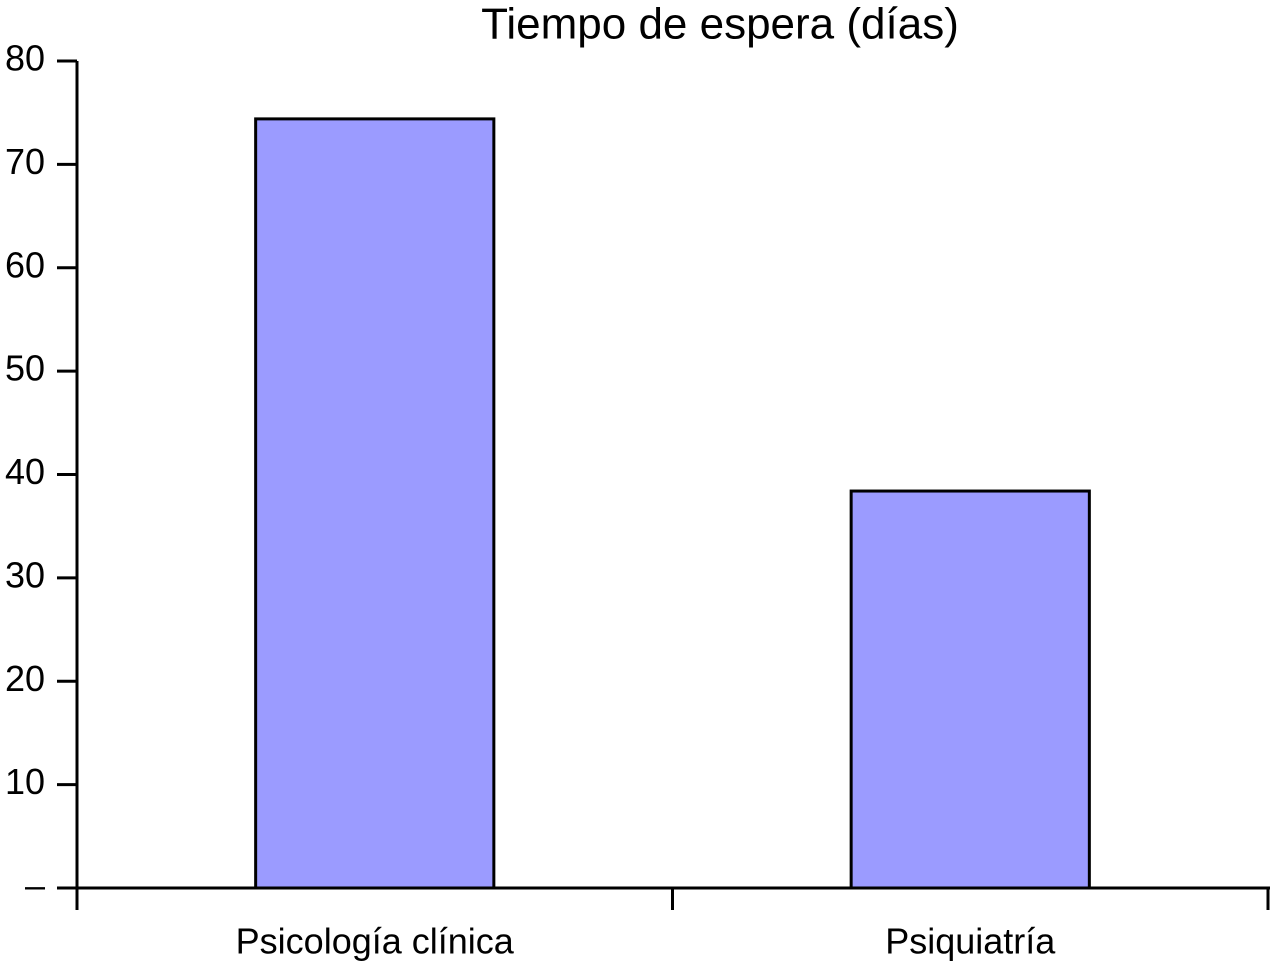 This screenshot has width=1270, height=967. What do you see at coordinates (25, 574) in the screenshot?
I see `y-tick-label: 30` at bounding box center [25, 574].